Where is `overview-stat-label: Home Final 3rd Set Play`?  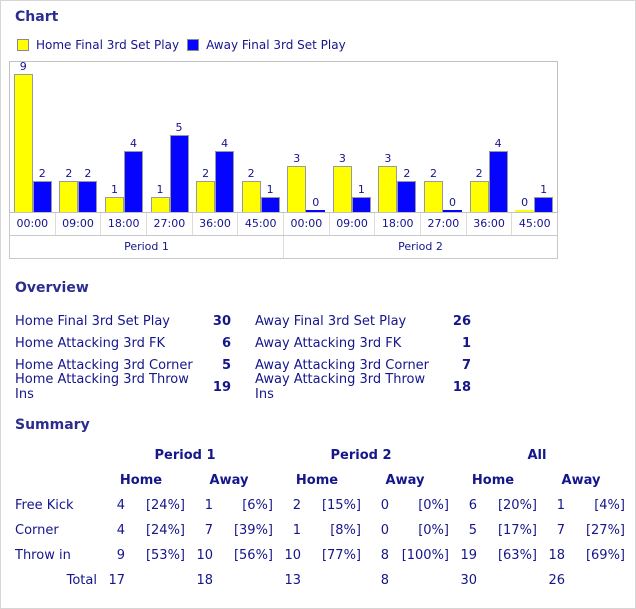
overview-stat-label: Home Final 3rd Set Play is located at coordinates (92, 321).